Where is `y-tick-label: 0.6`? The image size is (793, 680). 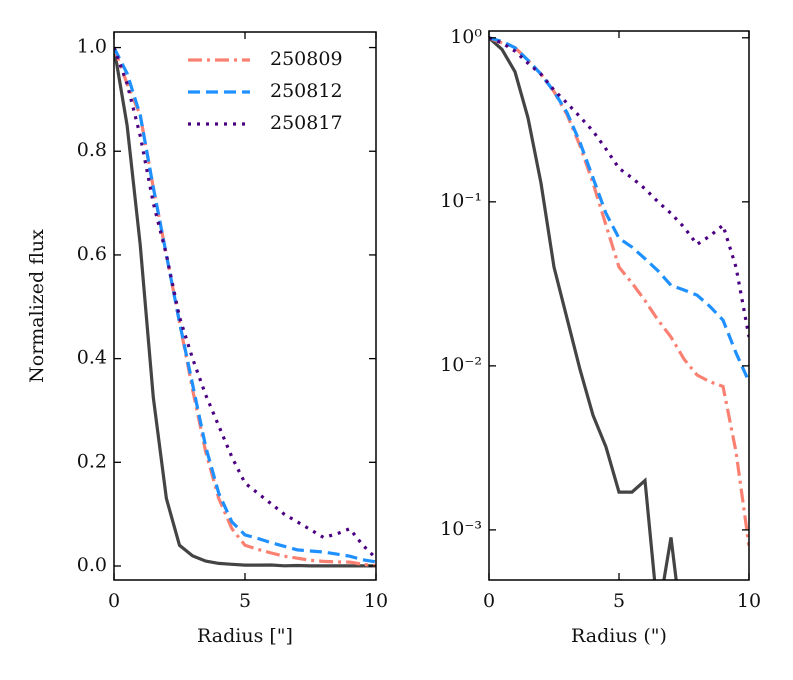 y-tick-label: 0.6 is located at coordinates (92, 254).